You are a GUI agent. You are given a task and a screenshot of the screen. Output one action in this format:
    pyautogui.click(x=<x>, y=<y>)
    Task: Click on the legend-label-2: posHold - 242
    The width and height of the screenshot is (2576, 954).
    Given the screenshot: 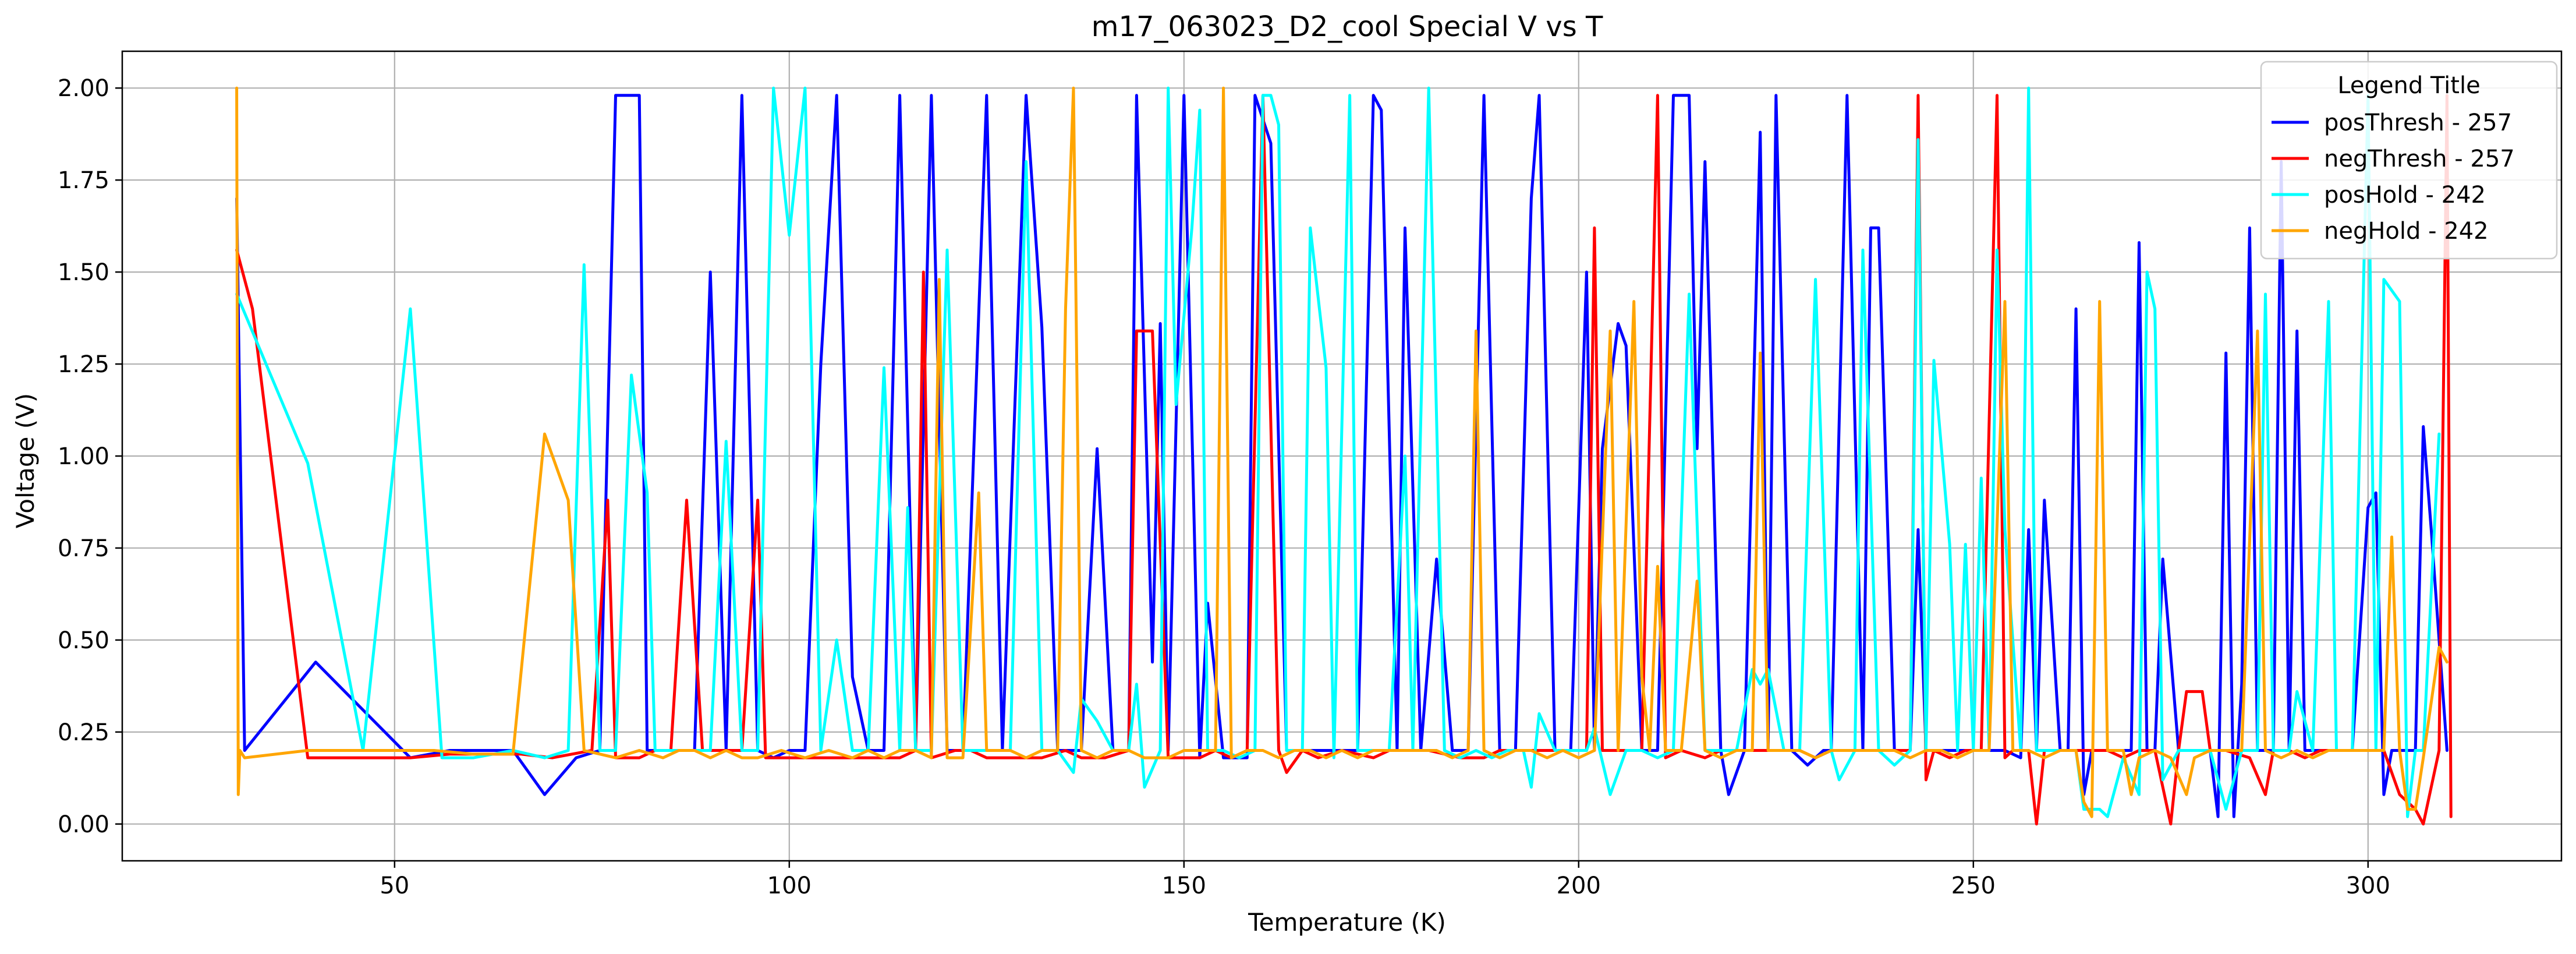 What is the action you would take?
    pyautogui.click(x=2405, y=195)
    